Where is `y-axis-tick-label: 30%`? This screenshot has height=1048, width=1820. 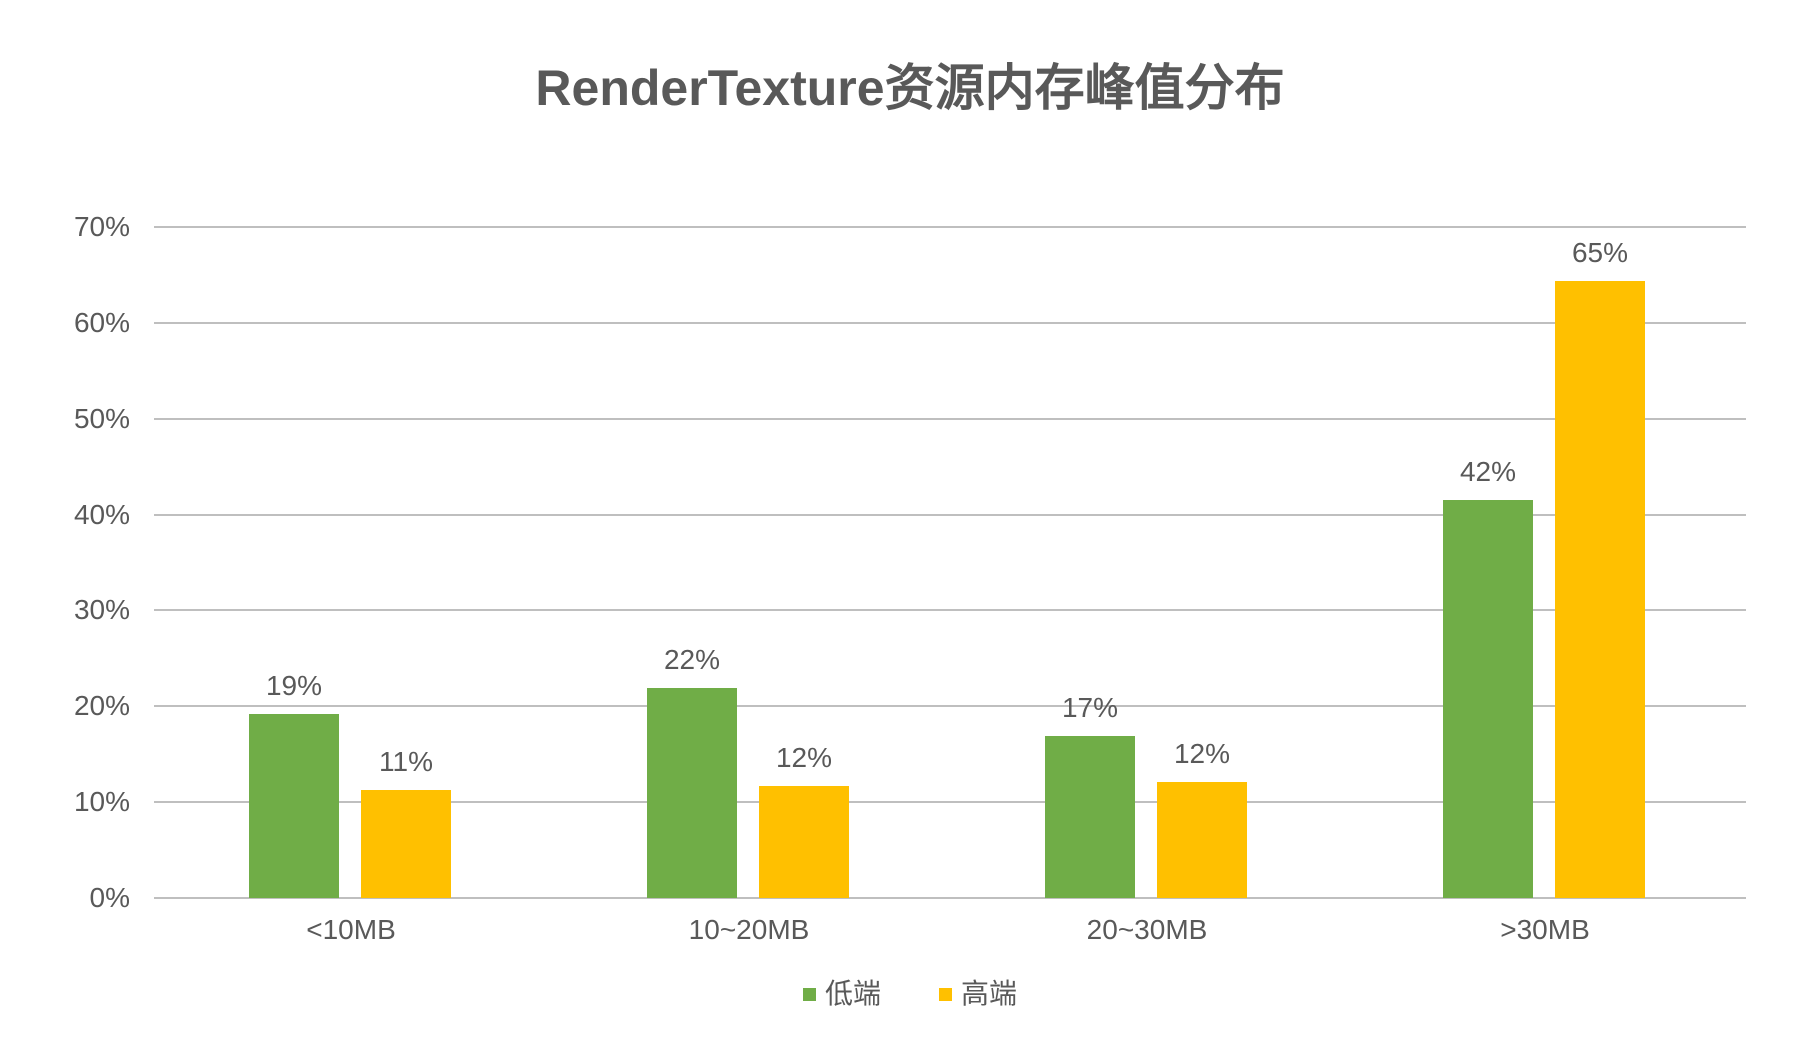 y-axis-tick-label: 30% is located at coordinates (101, 610).